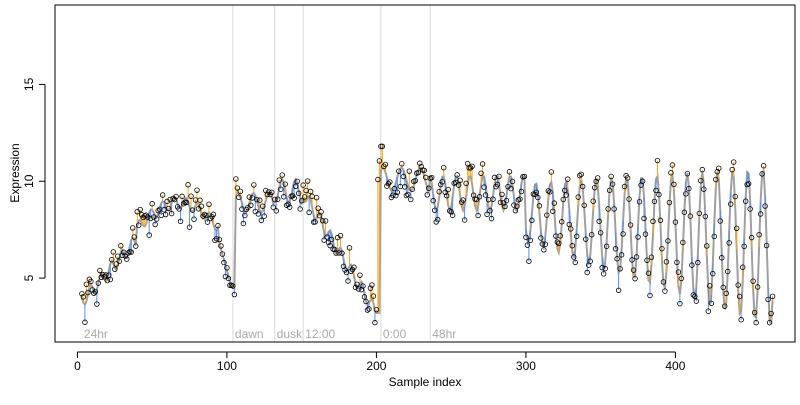 The height and width of the screenshot is (405, 800). Describe the element at coordinates (29, 181) in the screenshot. I see `y-tick-label: 10` at that location.